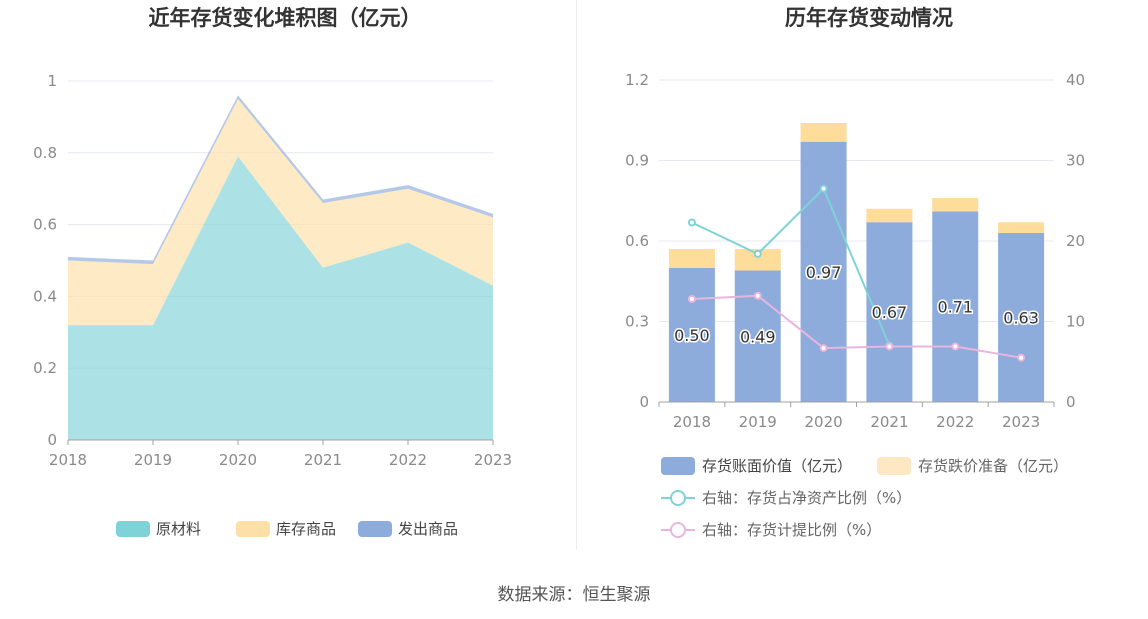 This screenshot has height=619, width=1148. I want to click on y2-tick-label: 20, so click(1075, 241).